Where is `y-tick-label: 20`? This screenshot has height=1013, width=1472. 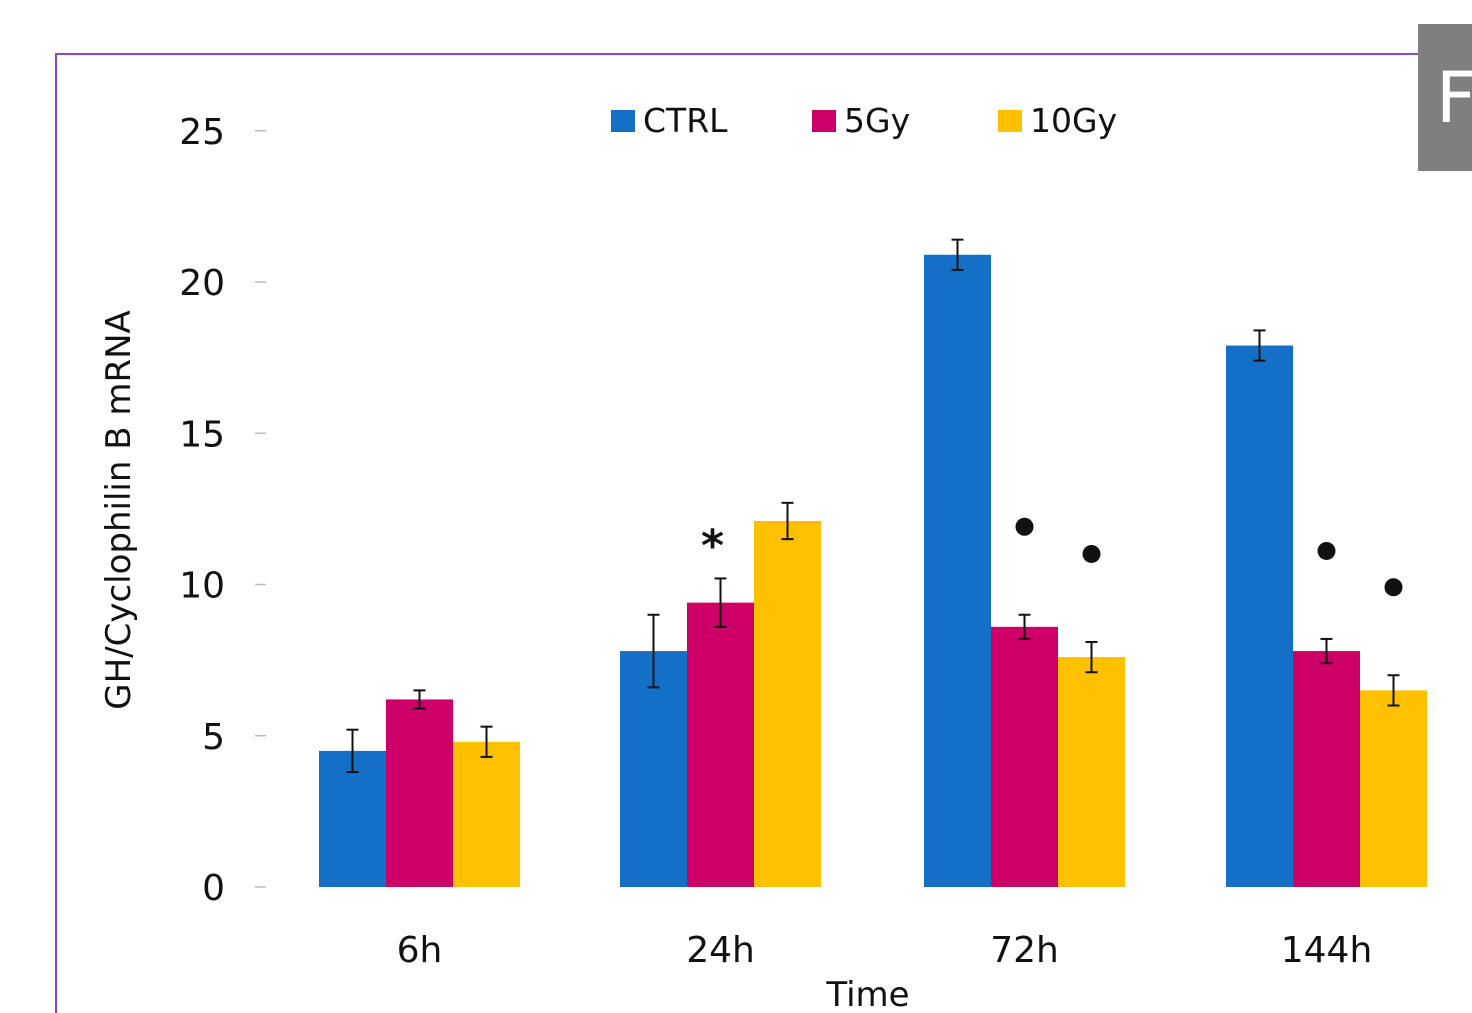 y-tick-label: 20 is located at coordinates (202, 283).